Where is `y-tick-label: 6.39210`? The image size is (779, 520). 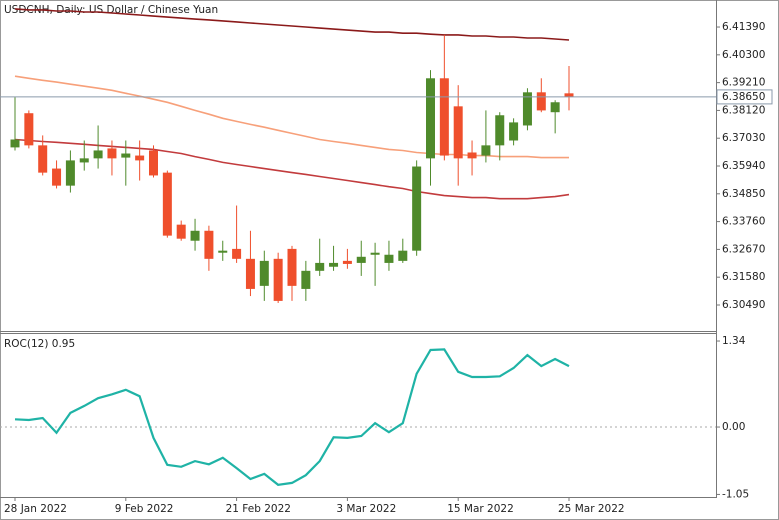 y-tick-label: 6.39210 is located at coordinates (743, 83).